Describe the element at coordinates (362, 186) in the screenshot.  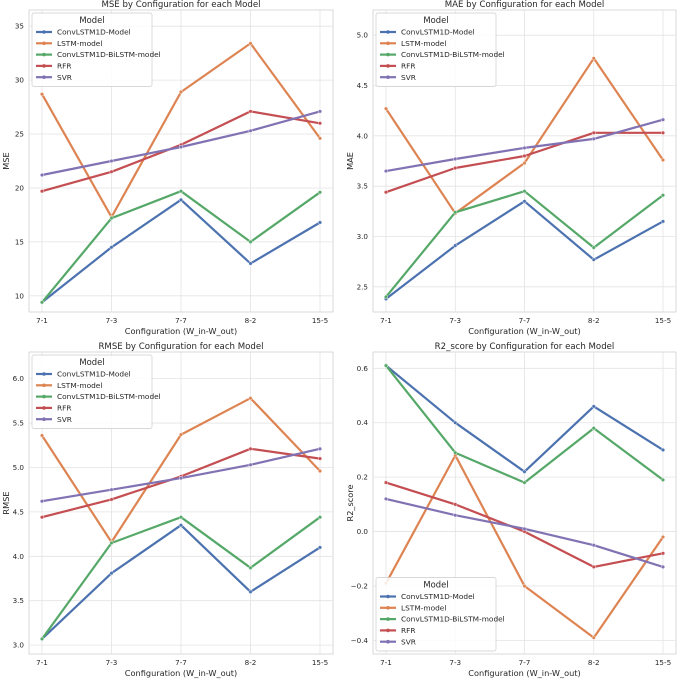
I see `y-tick-label: 3.5` at that location.